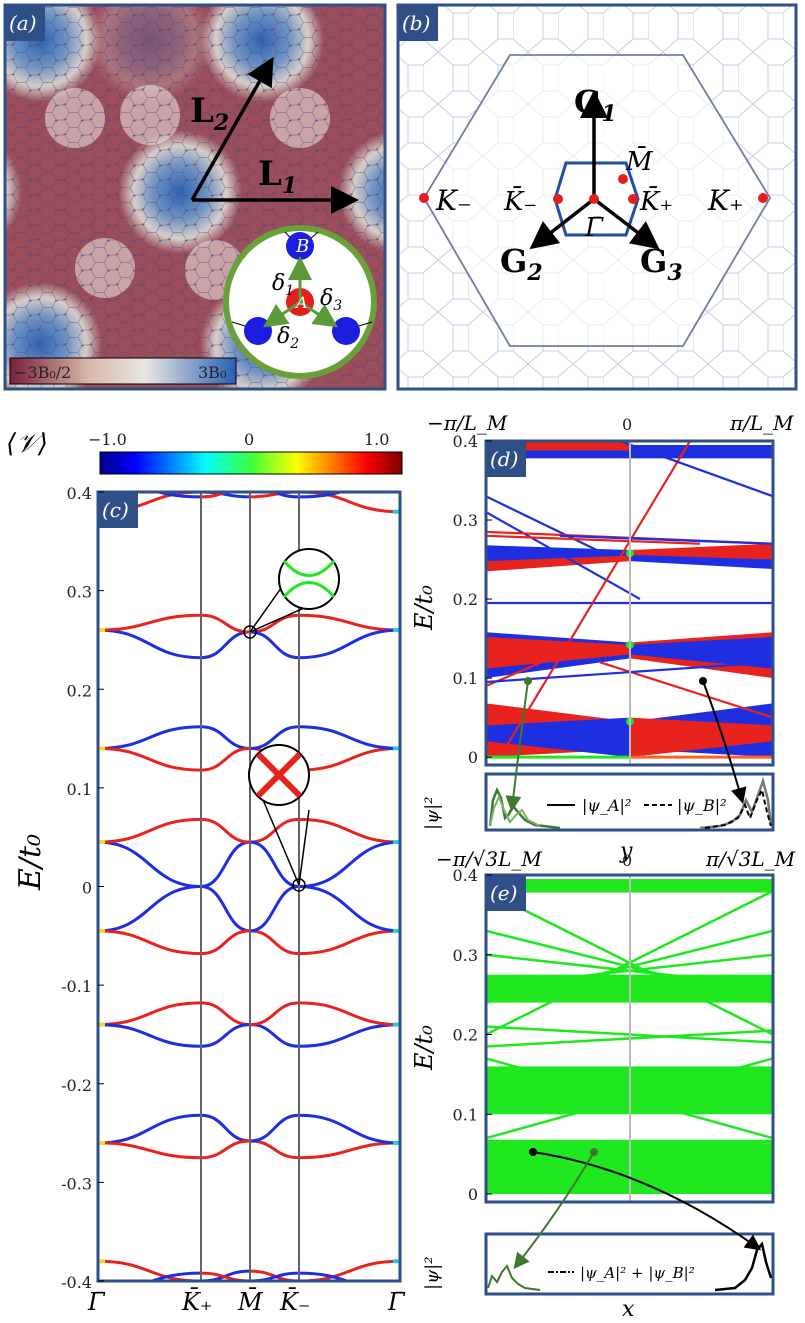 The width and height of the screenshot is (805, 1323). What do you see at coordinates (558, 199) in the screenshot?
I see `Kbar-minus-point` at bounding box center [558, 199].